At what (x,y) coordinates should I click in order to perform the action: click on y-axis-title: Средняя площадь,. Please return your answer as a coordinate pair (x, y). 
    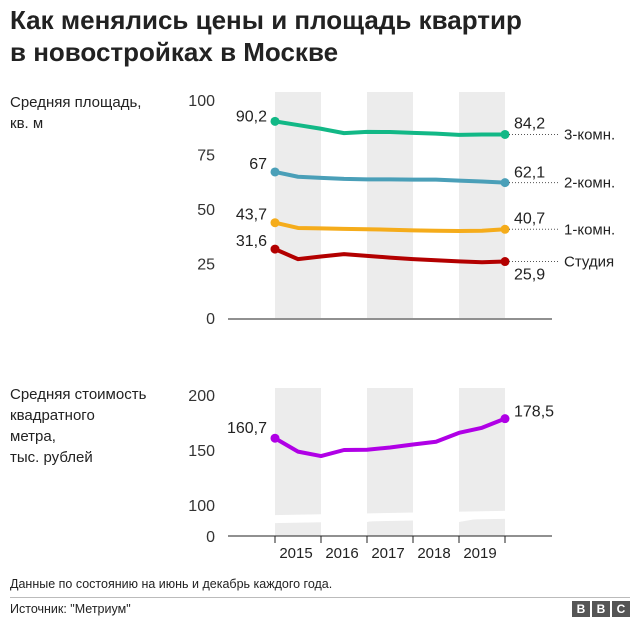
    Looking at the image, I should click on (75, 102).